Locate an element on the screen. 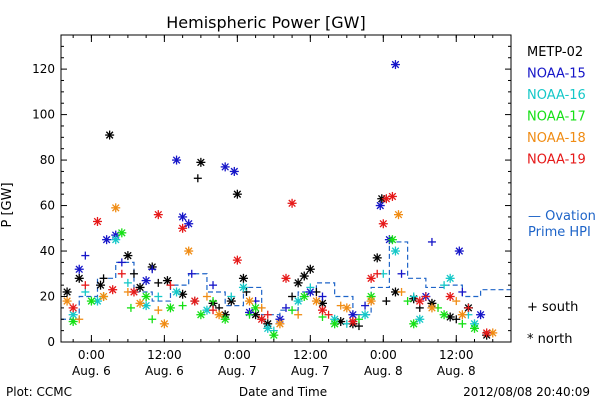  ovation-prime-model-line is located at coordinates (286, 280).